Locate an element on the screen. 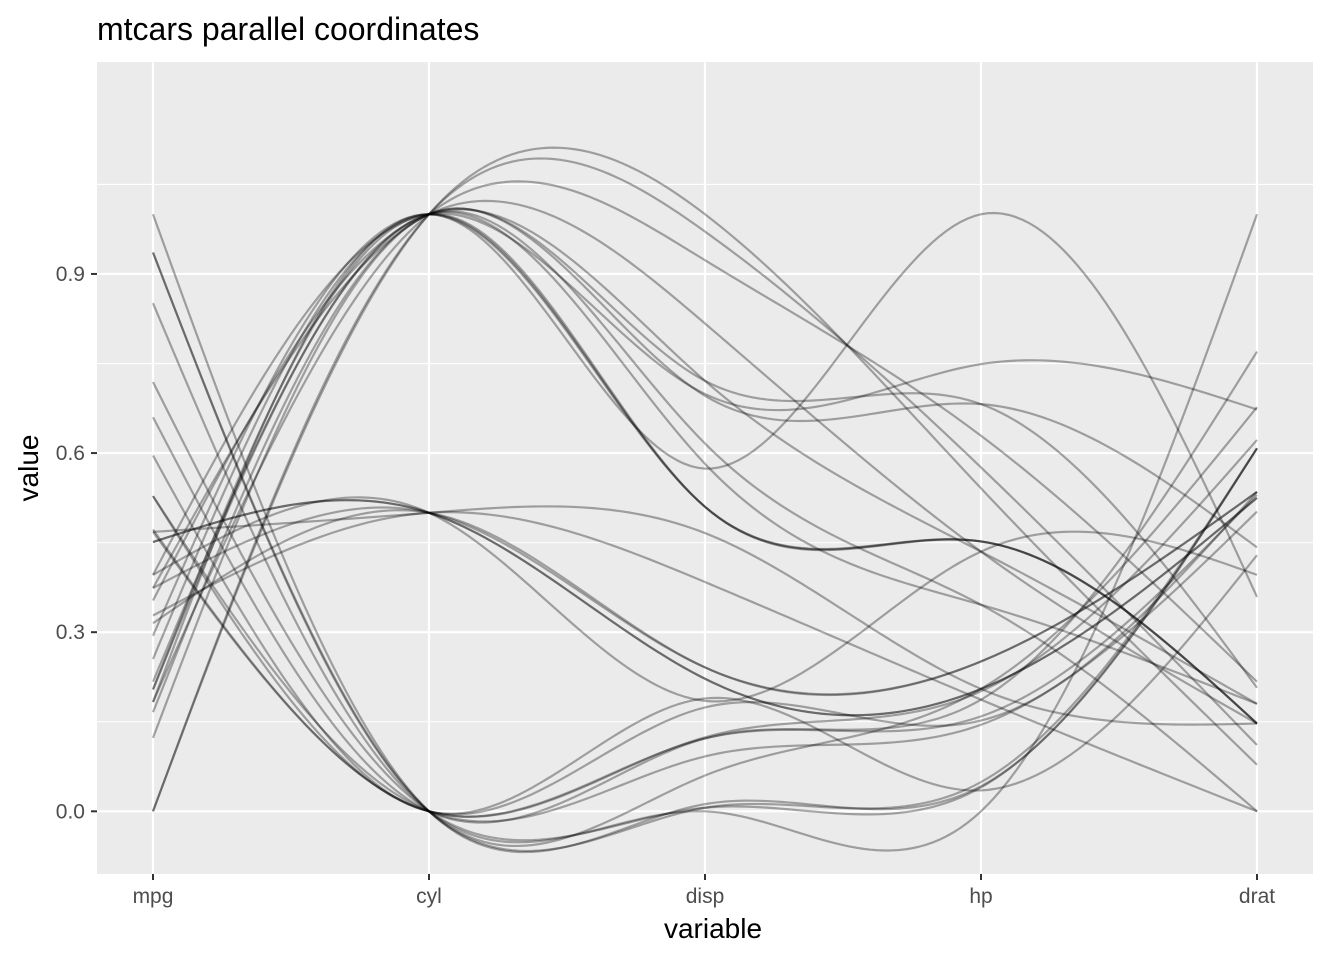 This screenshot has width=1344, height=960. y-tick-label: 0.6 is located at coordinates (70, 453).